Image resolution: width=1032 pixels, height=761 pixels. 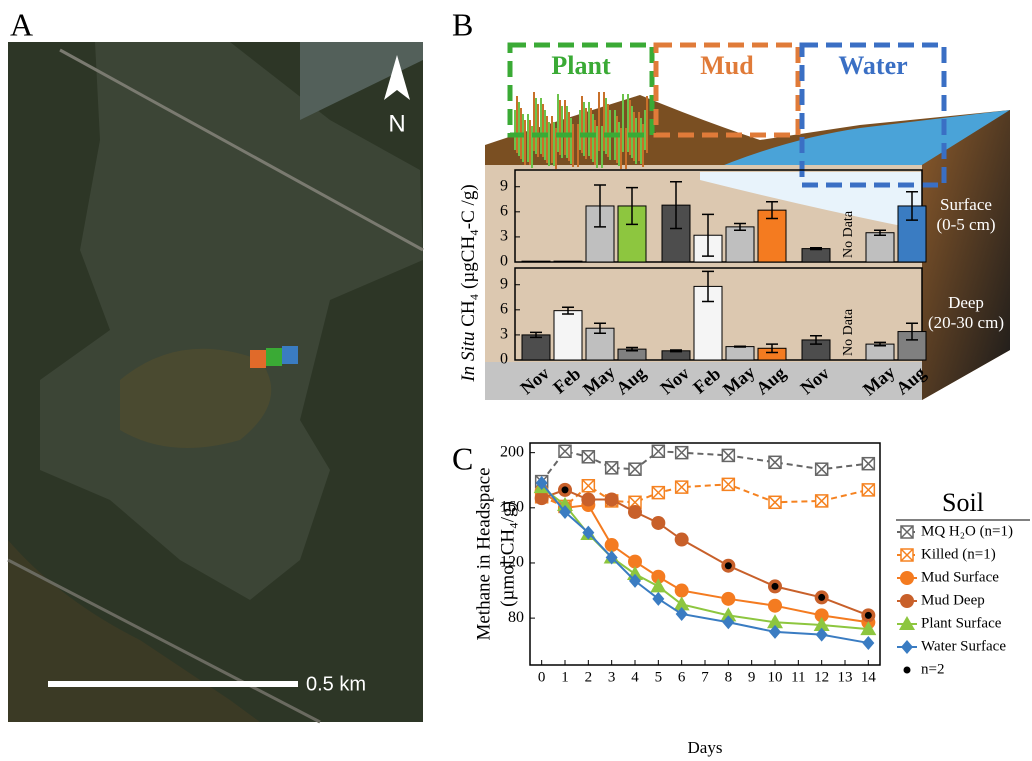 What do you see at coordinates (21, 24) in the screenshot?
I see `panel-label: A` at bounding box center [21, 24].